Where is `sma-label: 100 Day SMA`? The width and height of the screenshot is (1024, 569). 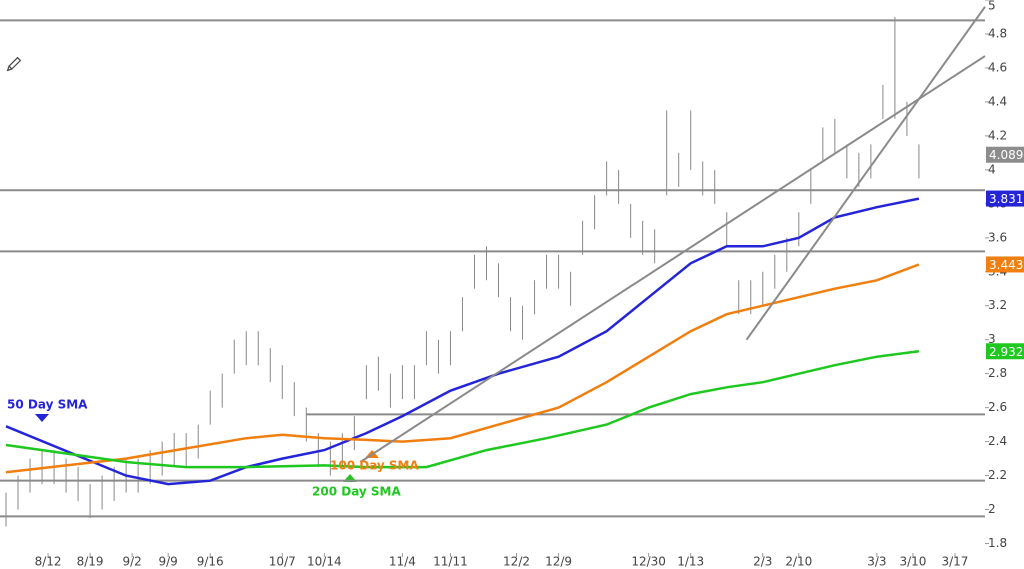 sma-label: 100 Day SMA is located at coordinates (375, 466).